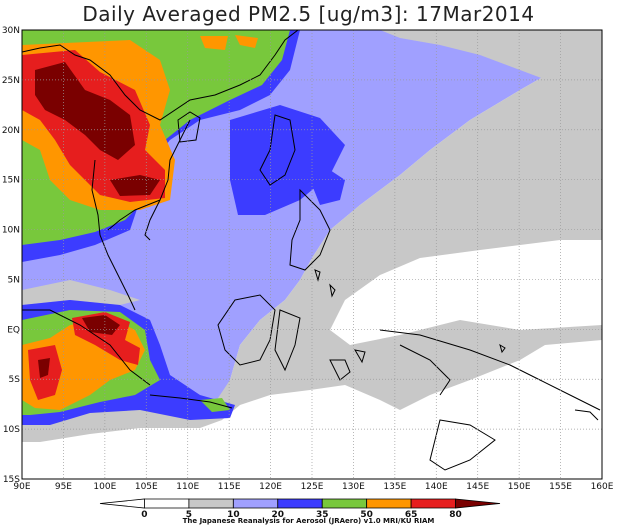  What do you see at coordinates (104, 487) in the screenshot?
I see `lon-label: 100E` at bounding box center [104, 487].